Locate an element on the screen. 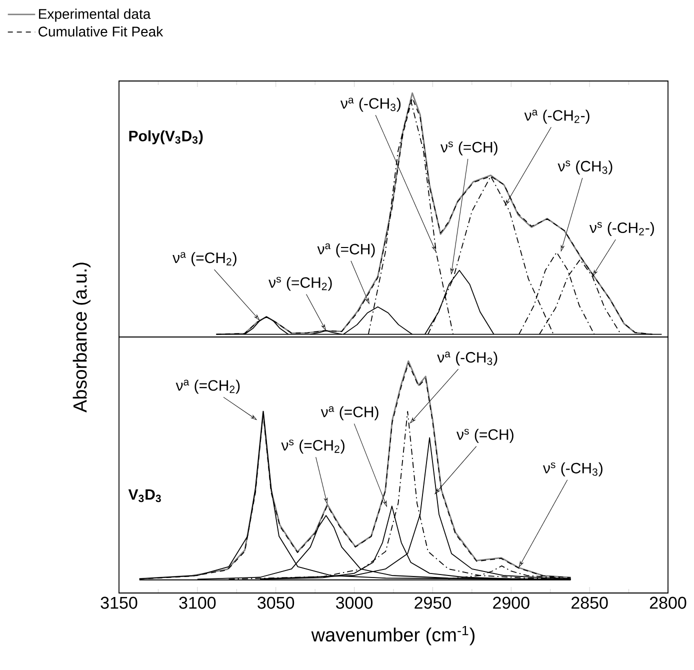 The height and width of the screenshot is (670, 694). annotation: ν$^{a}$ (-CH$_{2}$-) is located at coordinates (557, 117).